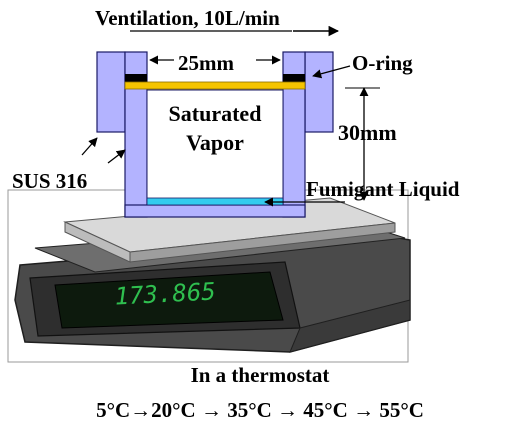 The width and height of the screenshot is (519, 427). What do you see at coordinates (136, 78) in the screenshot?
I see `oring-left` at bounding box center [136, 78].